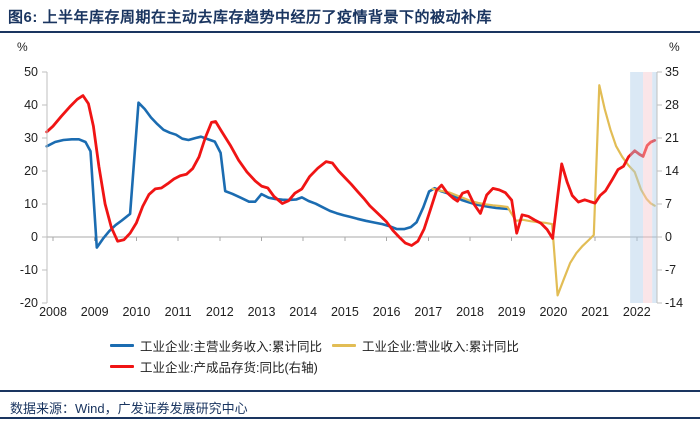  Describe the element at coordinates (229, 367) in the screenshot. I see `legend-label-finished-goods-inventory: 工业企业:产成品存货:同比(右轴)` at that location.